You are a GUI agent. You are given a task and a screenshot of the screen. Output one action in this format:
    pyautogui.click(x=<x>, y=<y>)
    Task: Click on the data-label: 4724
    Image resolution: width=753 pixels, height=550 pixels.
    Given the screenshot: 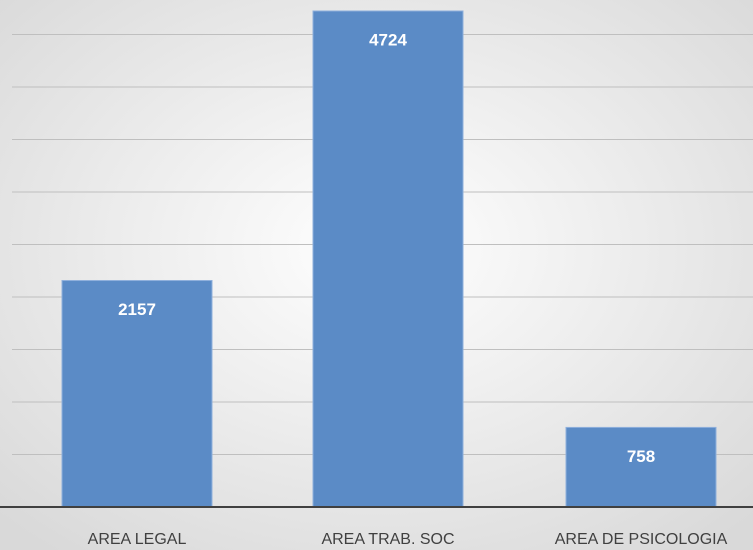 What is the action you would take?
    pyautogui.click(x=388, y=39)
    